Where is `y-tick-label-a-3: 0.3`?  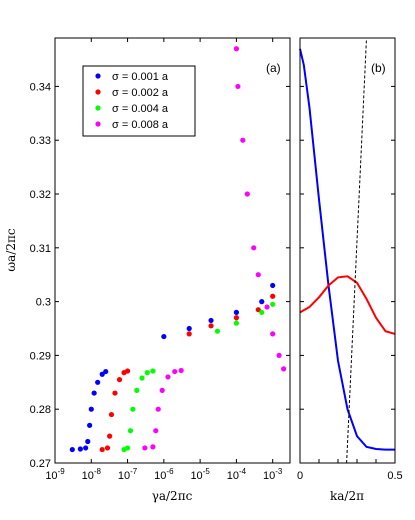
y-tick-label-a-3: 0.3 is located at coordinates (43, 303).